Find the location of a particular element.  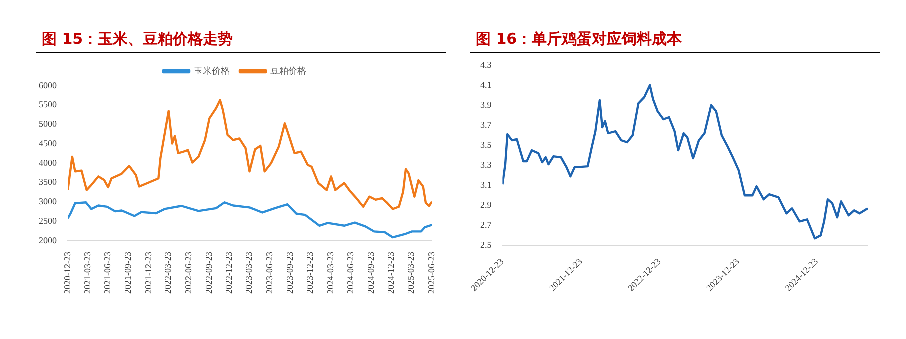

x-tick-label: 2025-03-23 is located at coordinates (411, 273).